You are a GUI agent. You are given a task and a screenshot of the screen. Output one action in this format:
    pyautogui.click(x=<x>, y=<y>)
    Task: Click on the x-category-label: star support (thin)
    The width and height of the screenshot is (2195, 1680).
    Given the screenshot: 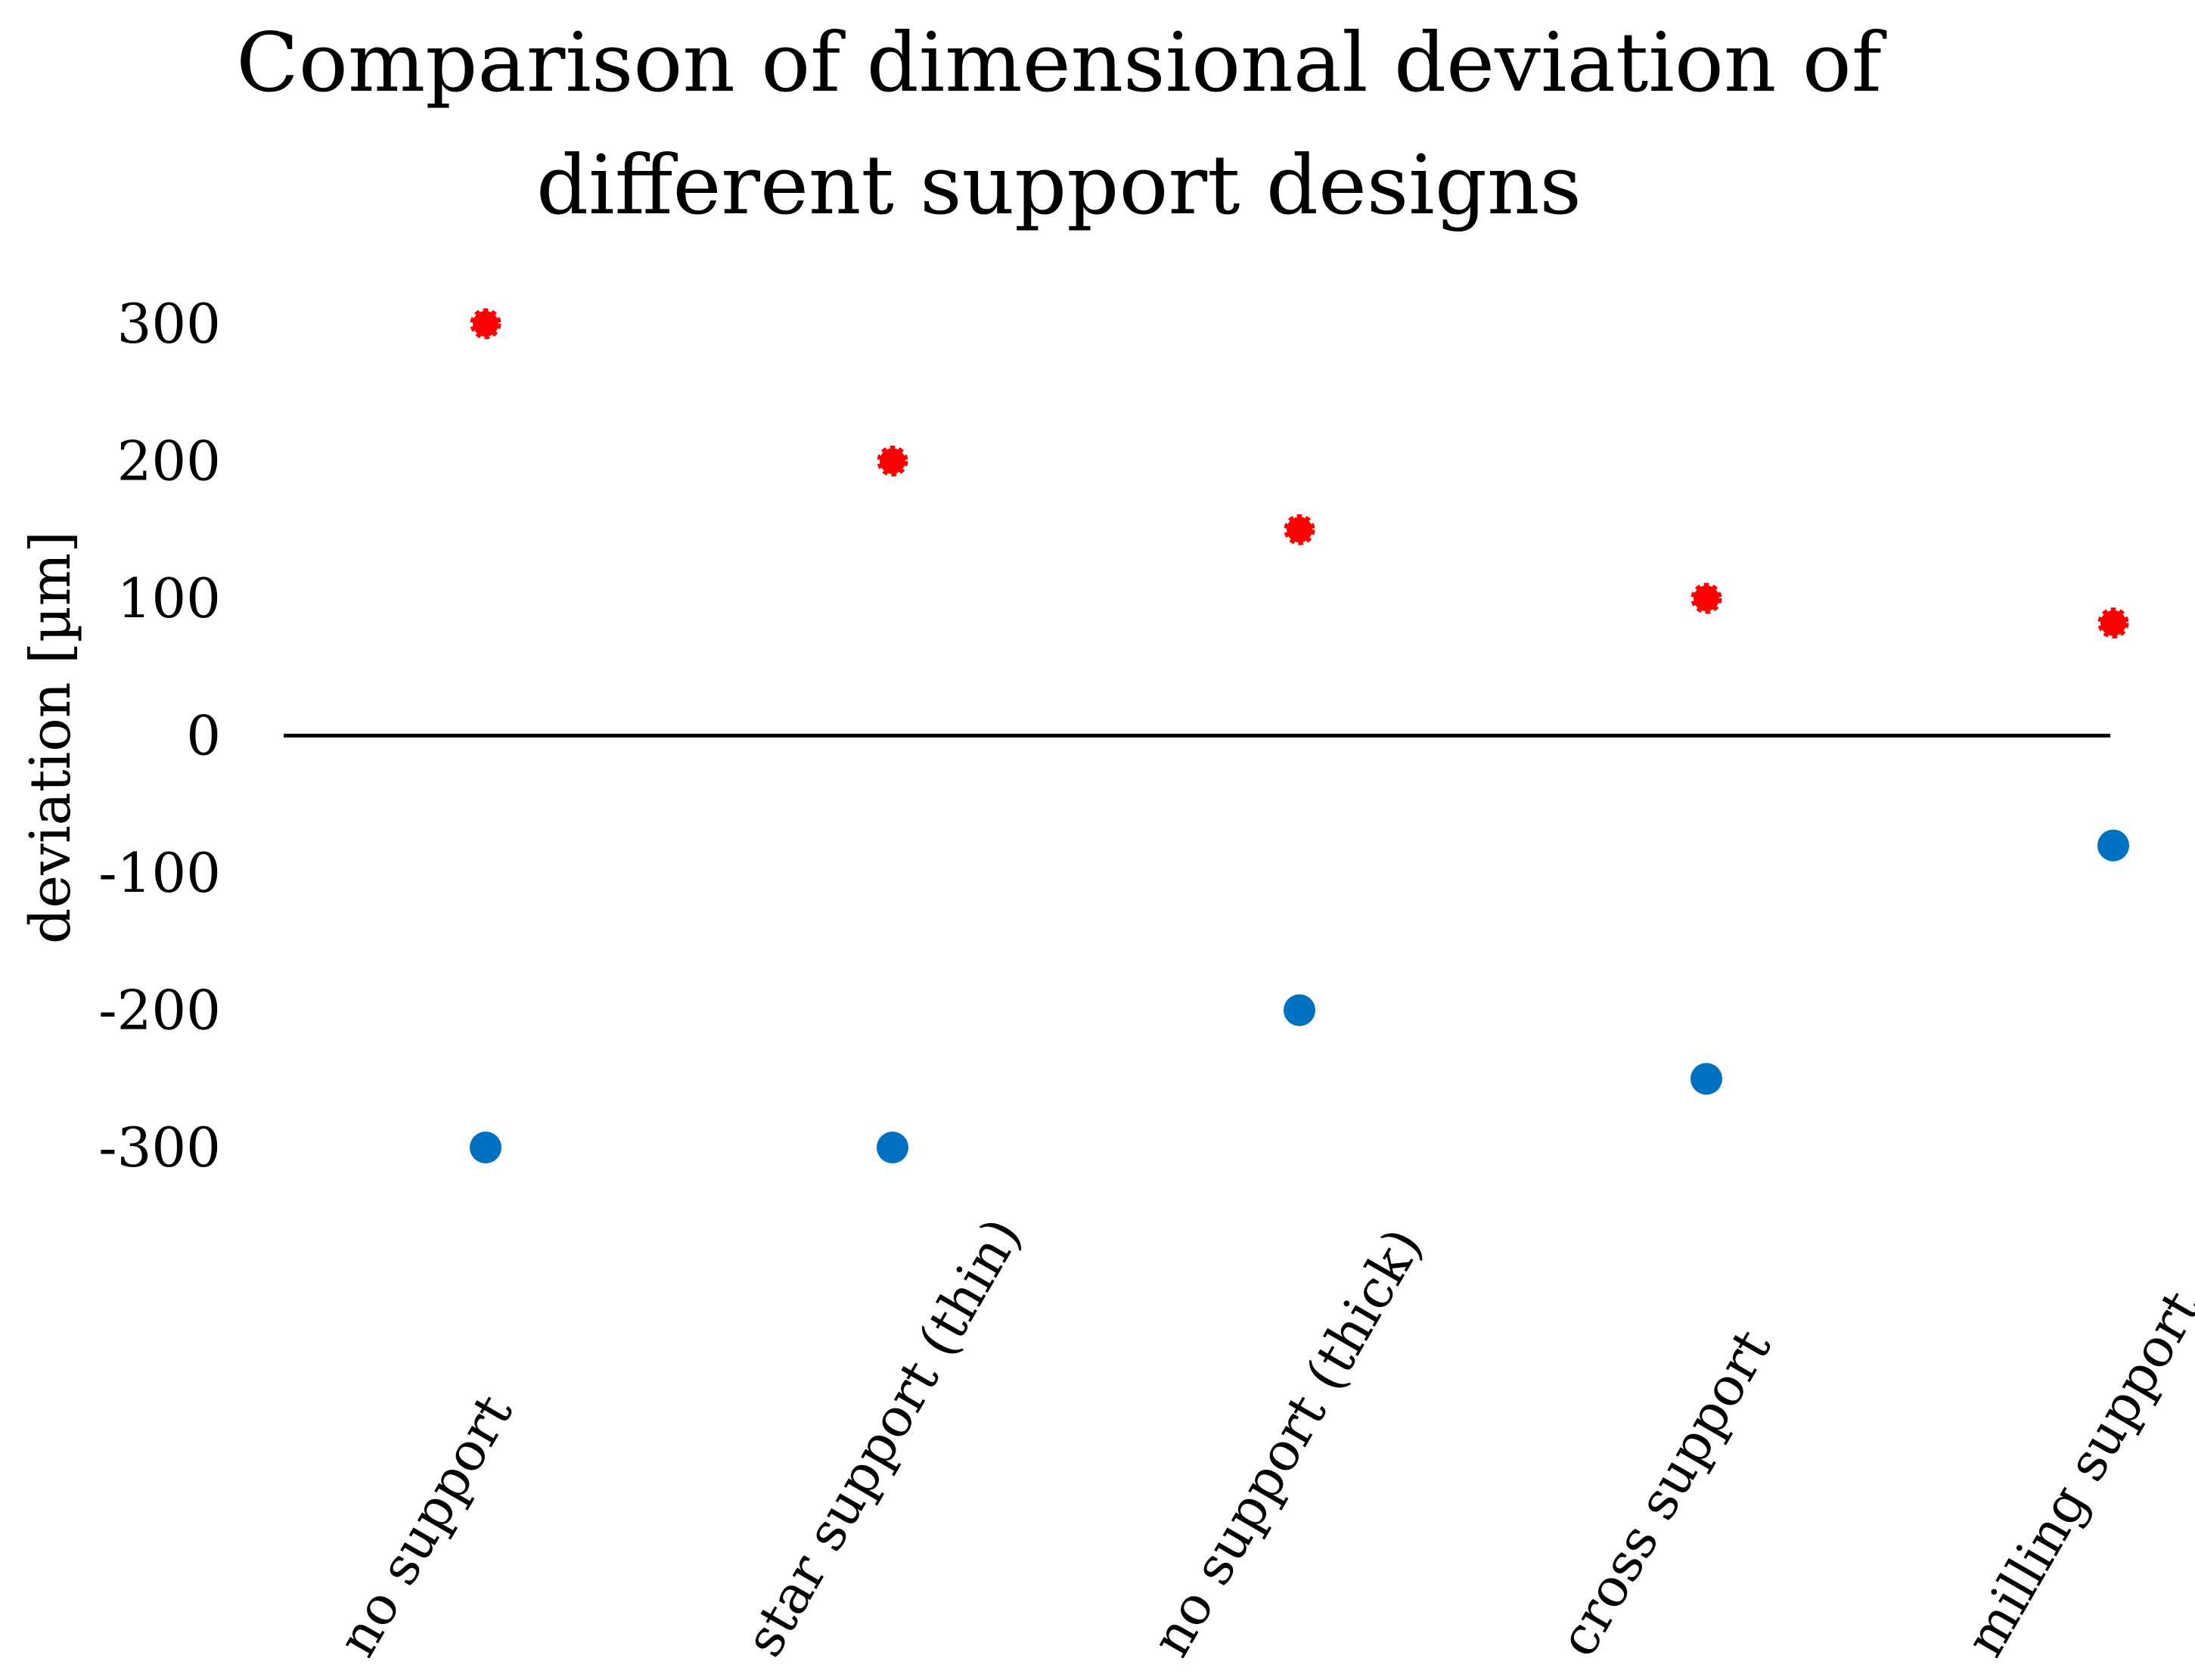 What is the action you would take?
    pyautogui.click(x=883, y=1437)
    